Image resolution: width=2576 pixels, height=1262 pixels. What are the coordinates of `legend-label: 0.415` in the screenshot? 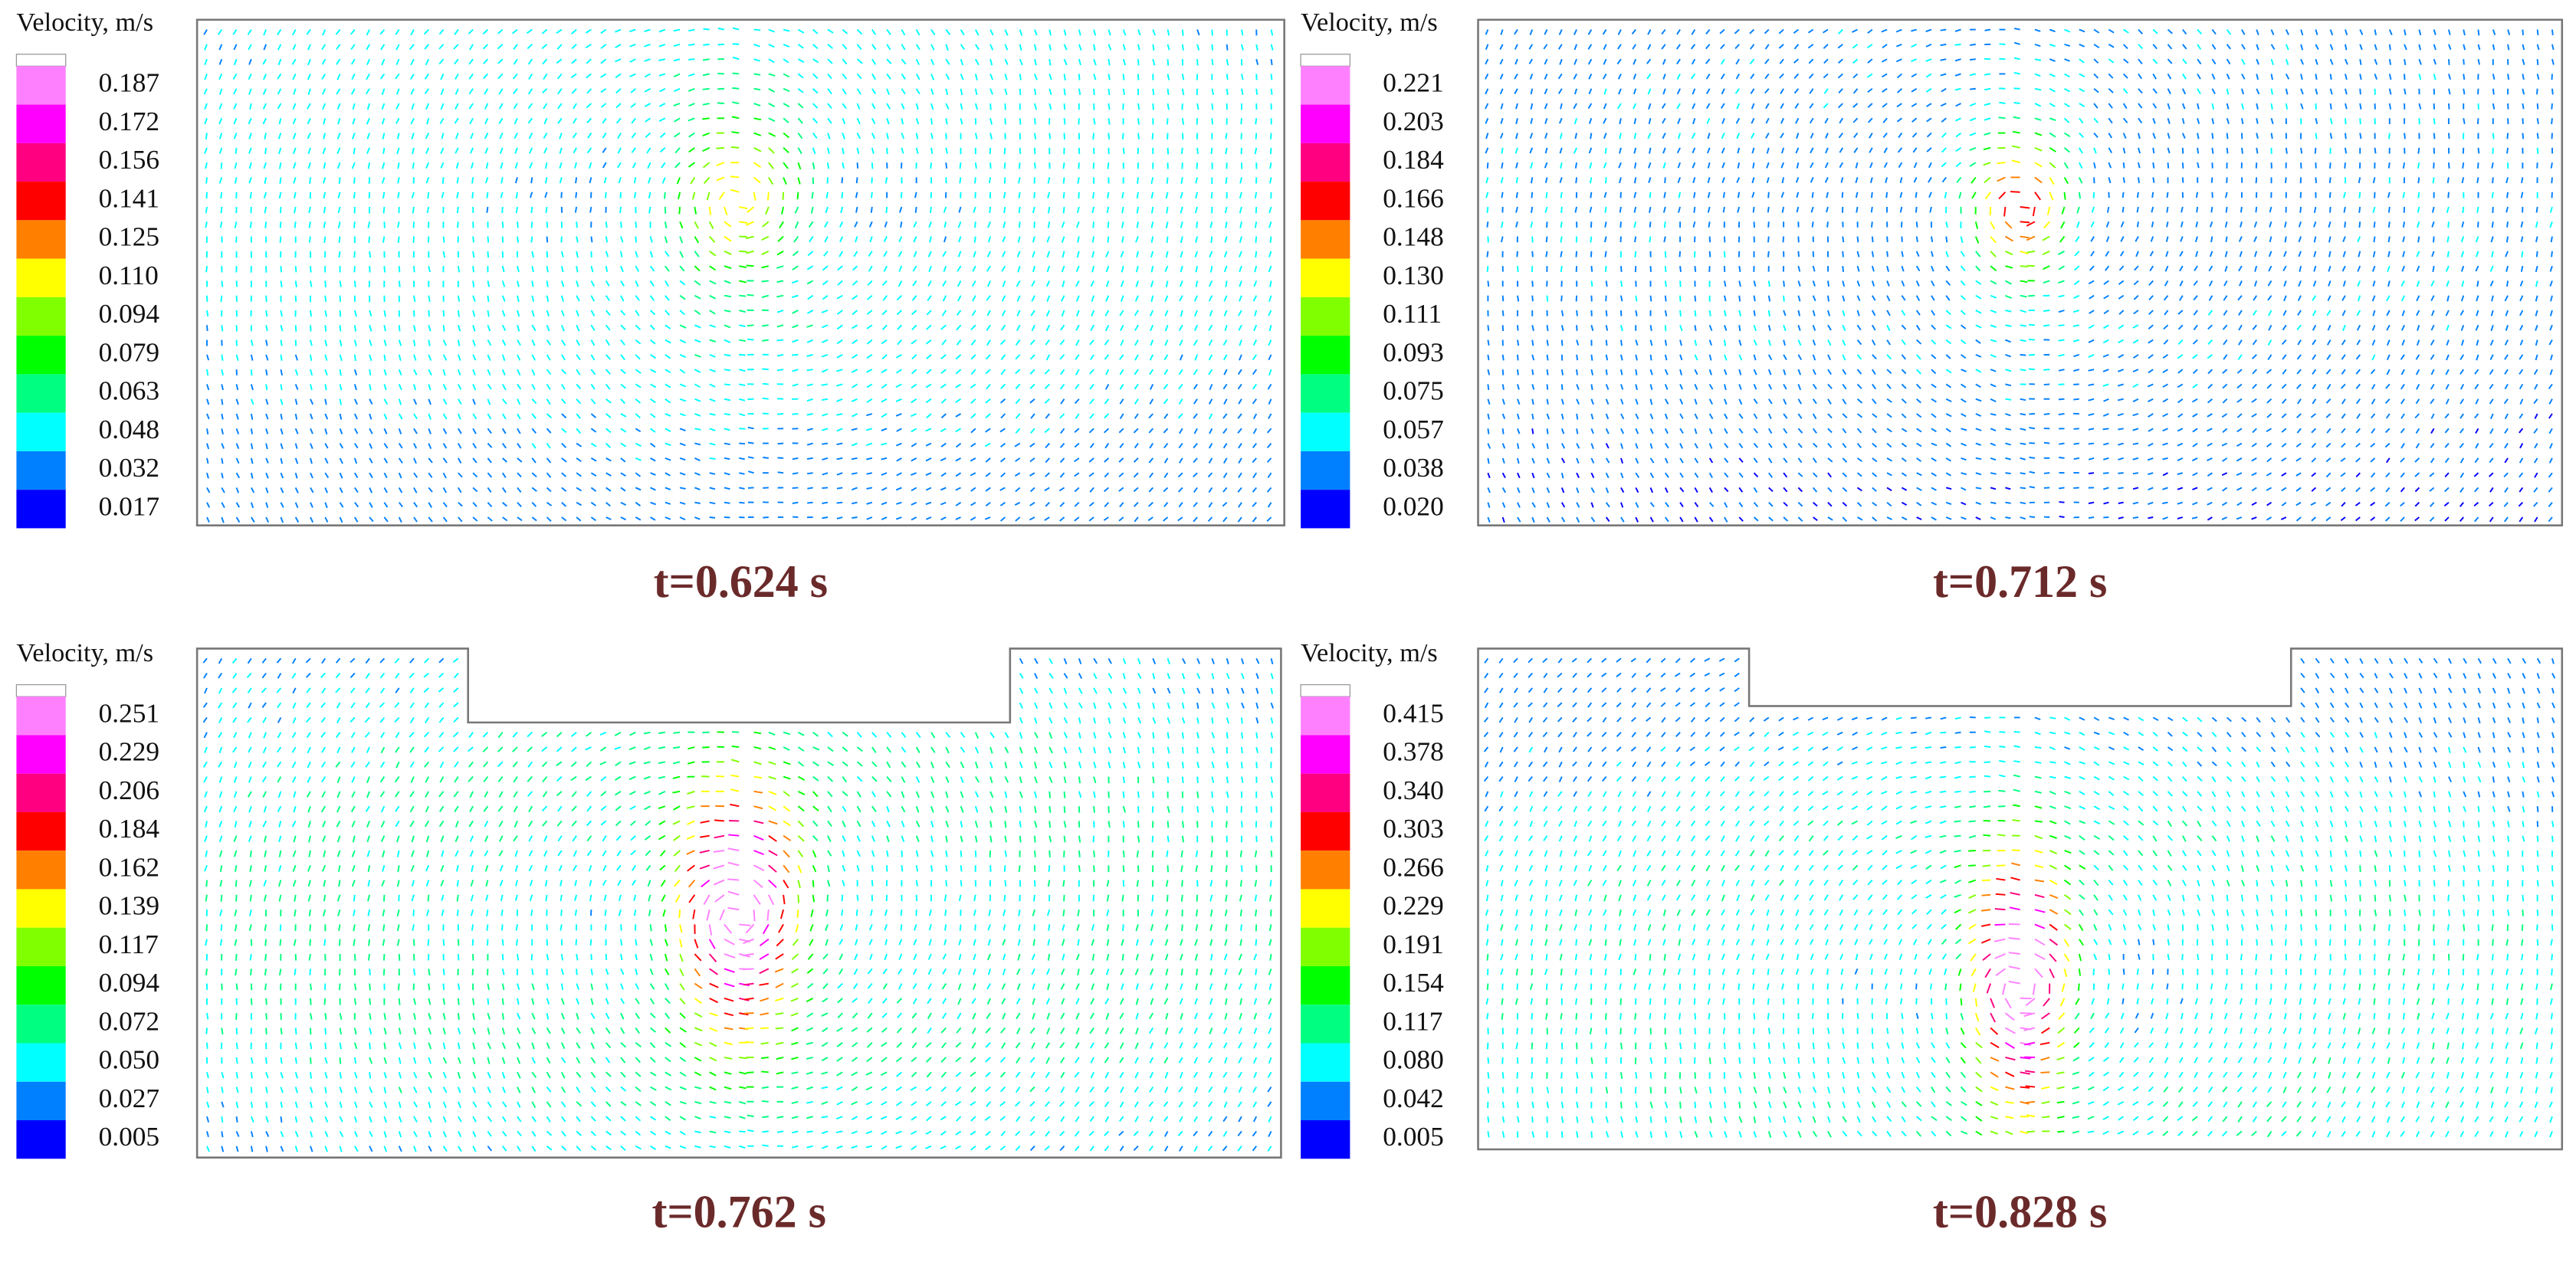 It's located at (1413, 712).